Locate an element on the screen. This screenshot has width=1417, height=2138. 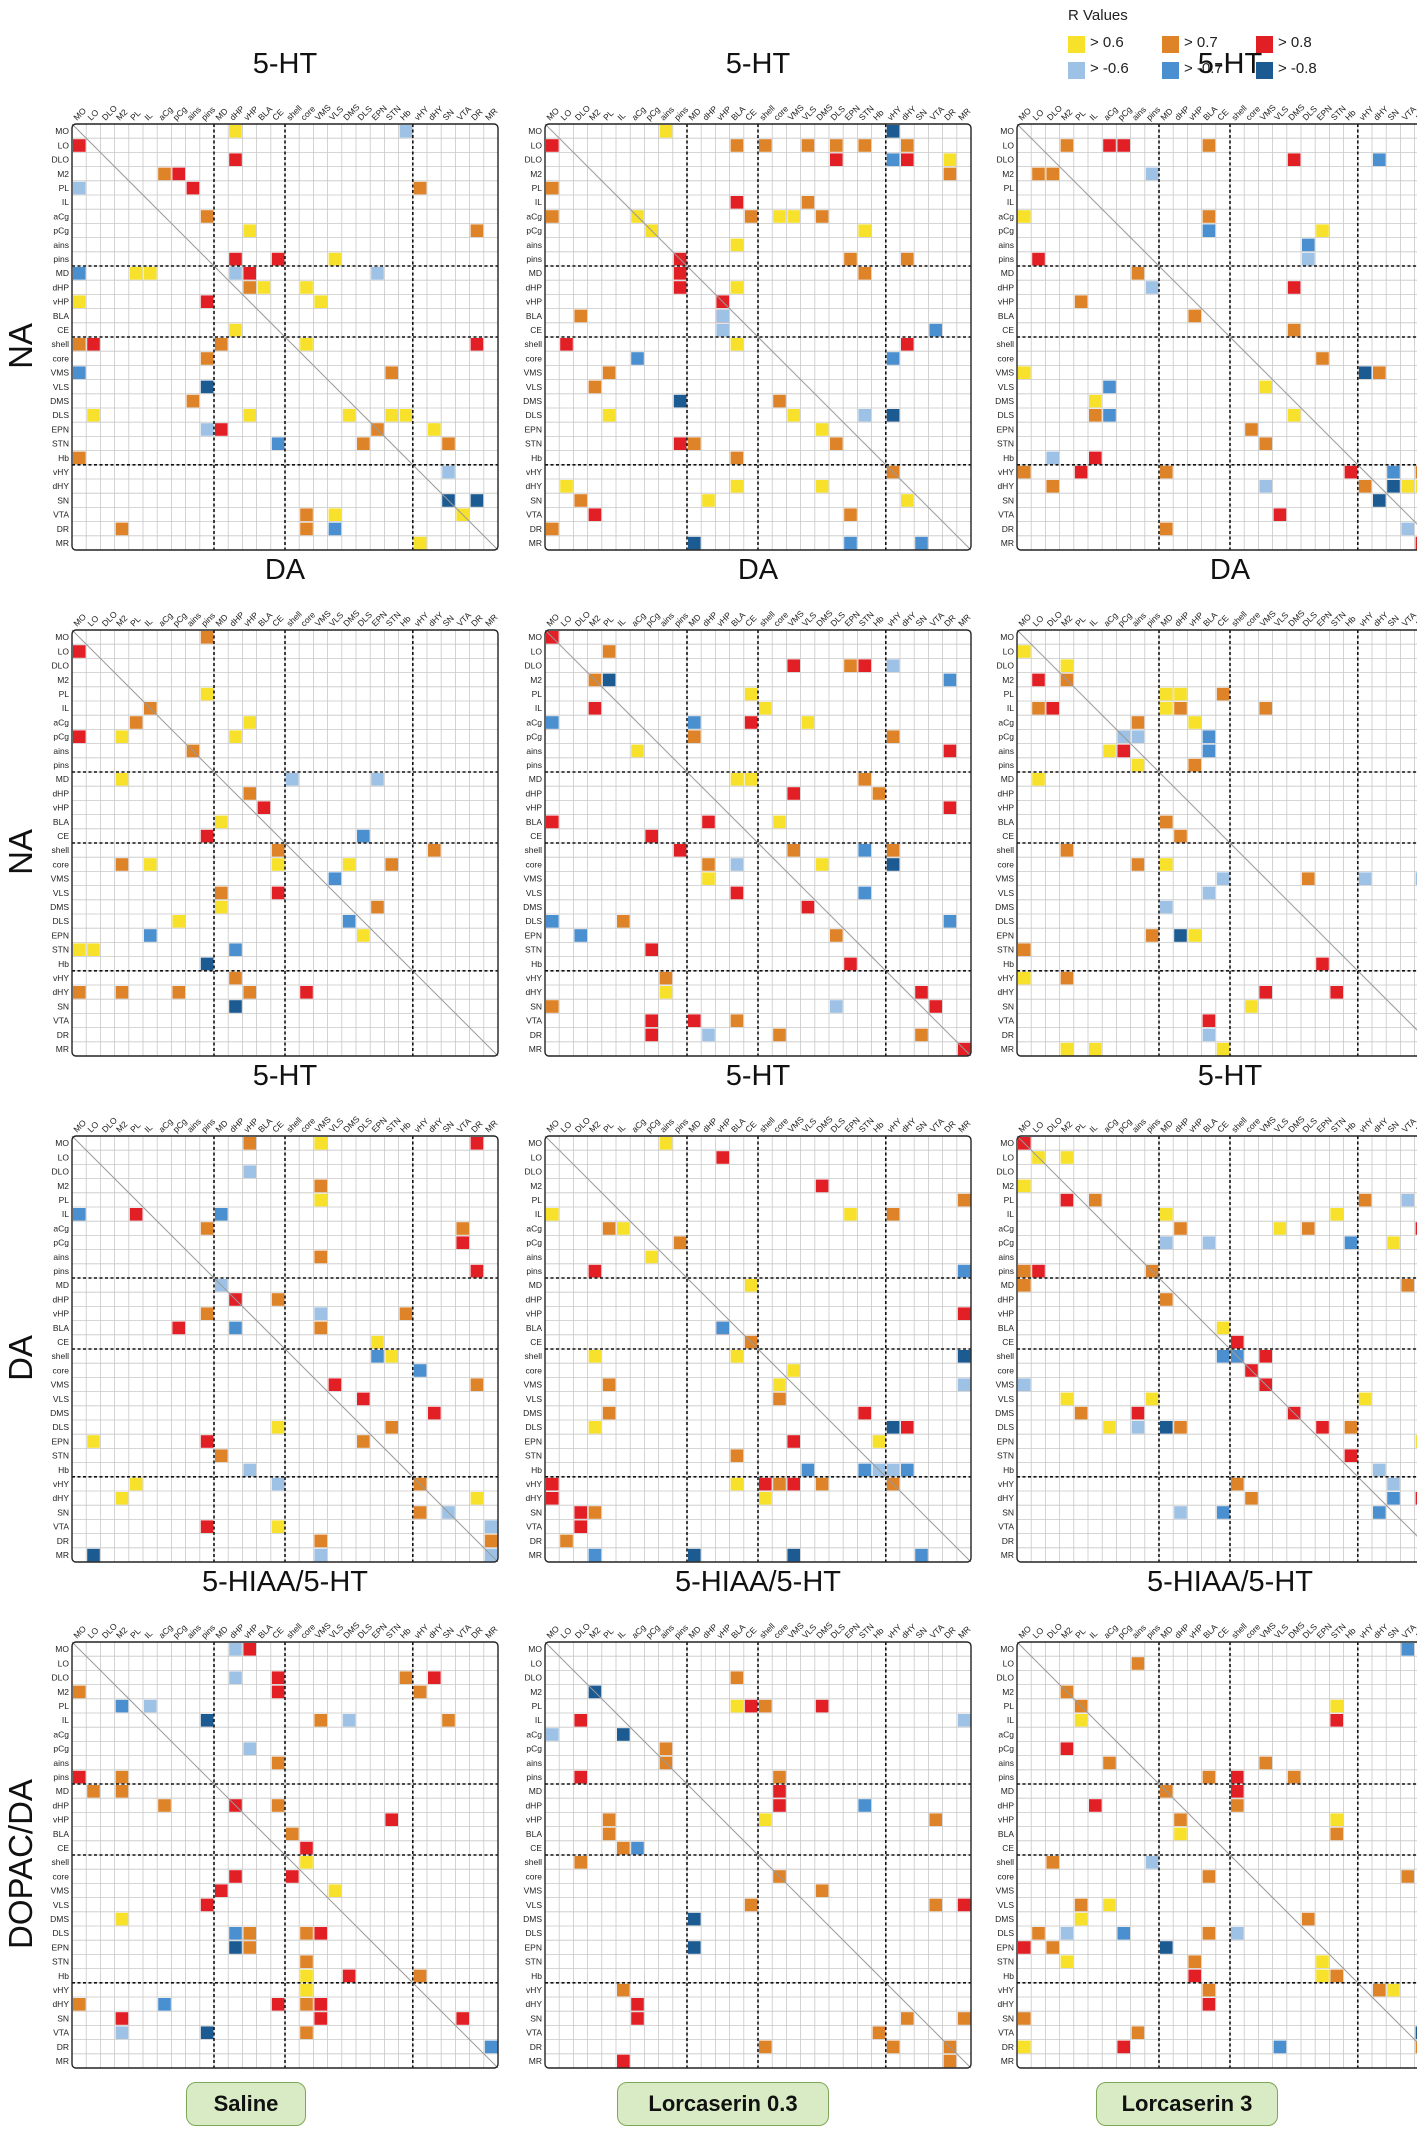
matrix-frame is located at coordinates (285, 337).